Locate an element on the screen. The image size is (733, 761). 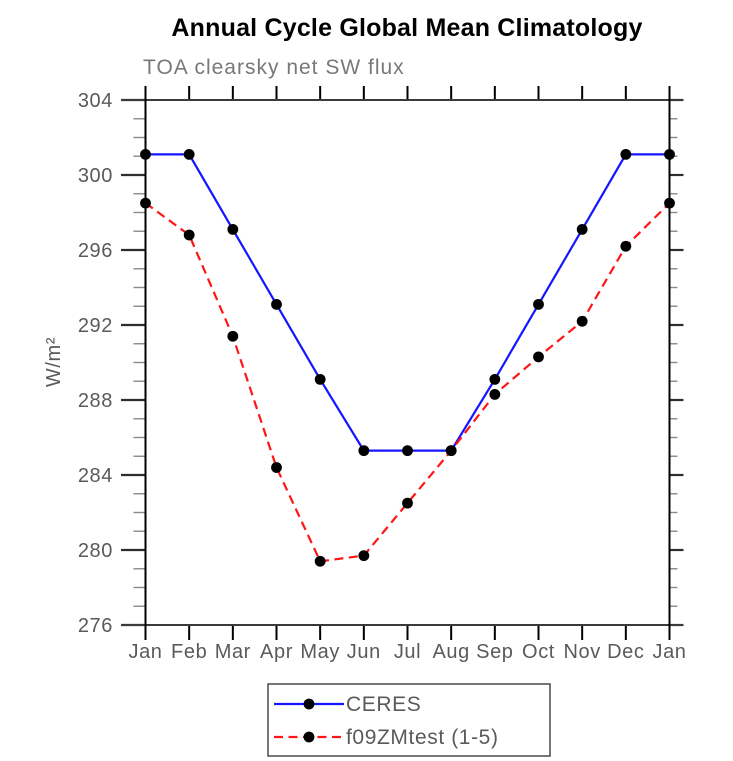
x-axis-tick-label: Jul is located at coordinates (407, 652).